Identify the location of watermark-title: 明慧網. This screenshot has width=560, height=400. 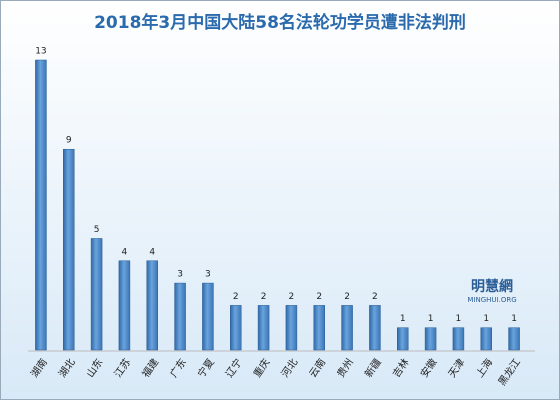
(492, 286).